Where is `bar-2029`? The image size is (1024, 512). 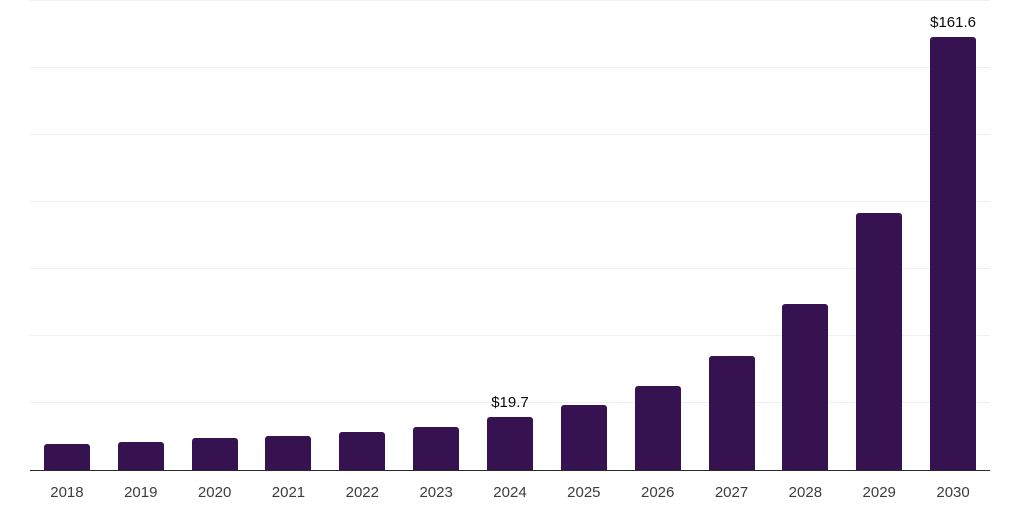 bar-2029 is located at coordinates (879, 341).